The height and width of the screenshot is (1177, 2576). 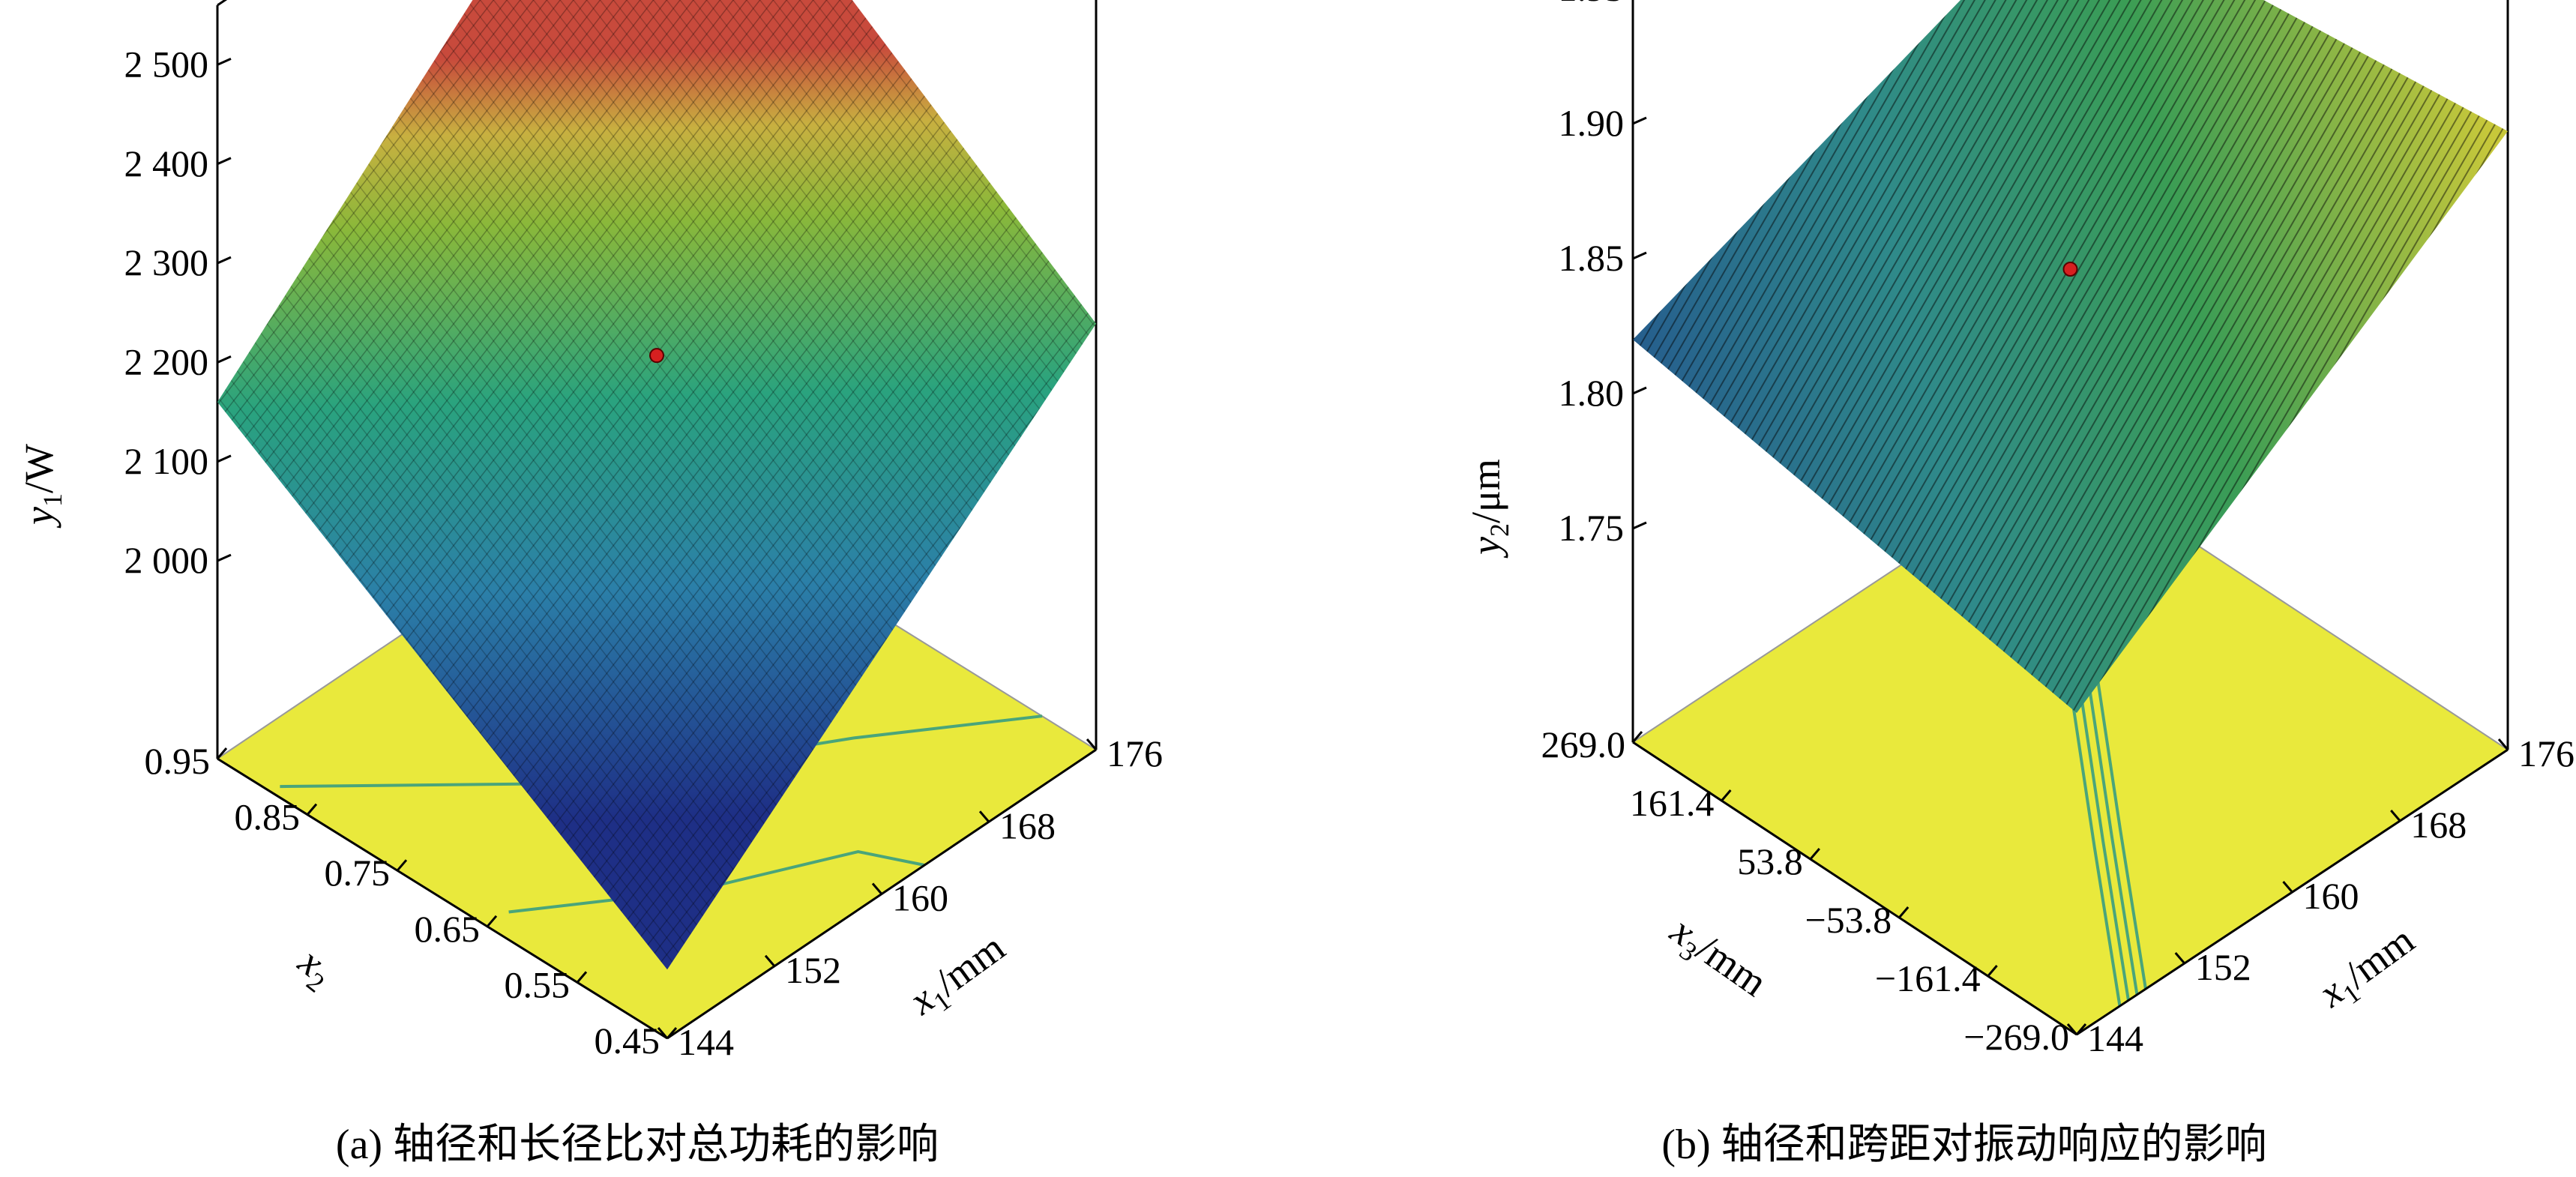 What do you see at coordinates (538, 984) in the screenshot?
I see `y-tick-label: 0.55` at bounding box center [538, 984].